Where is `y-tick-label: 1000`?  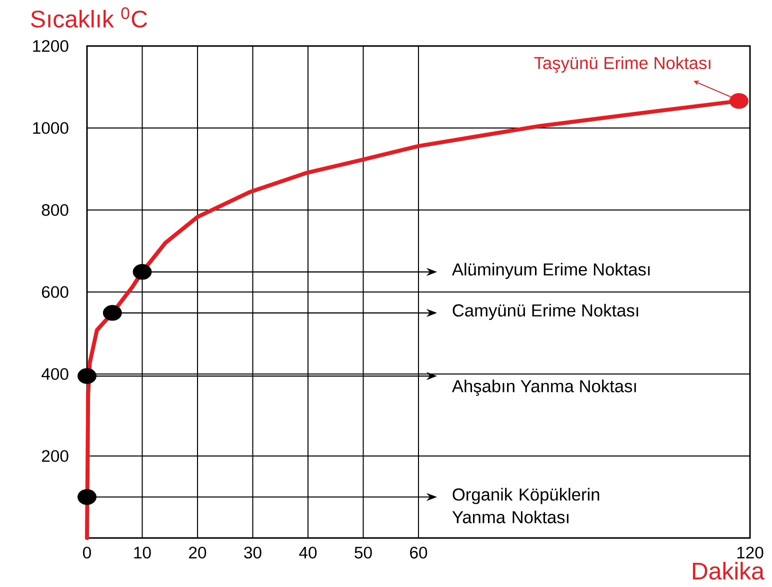 y-tick-label: 1000 is located at coordinates (50, 128).